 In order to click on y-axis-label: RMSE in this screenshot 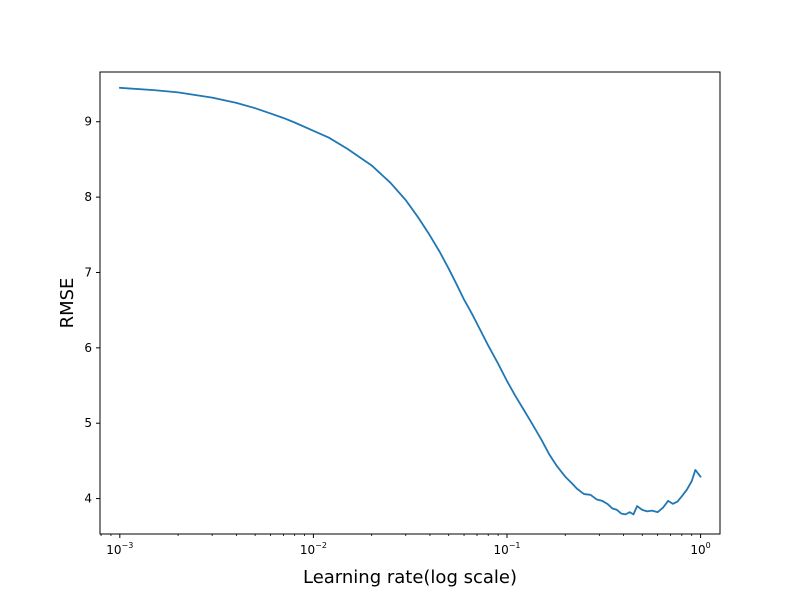, I will do `click(67, 303)`.